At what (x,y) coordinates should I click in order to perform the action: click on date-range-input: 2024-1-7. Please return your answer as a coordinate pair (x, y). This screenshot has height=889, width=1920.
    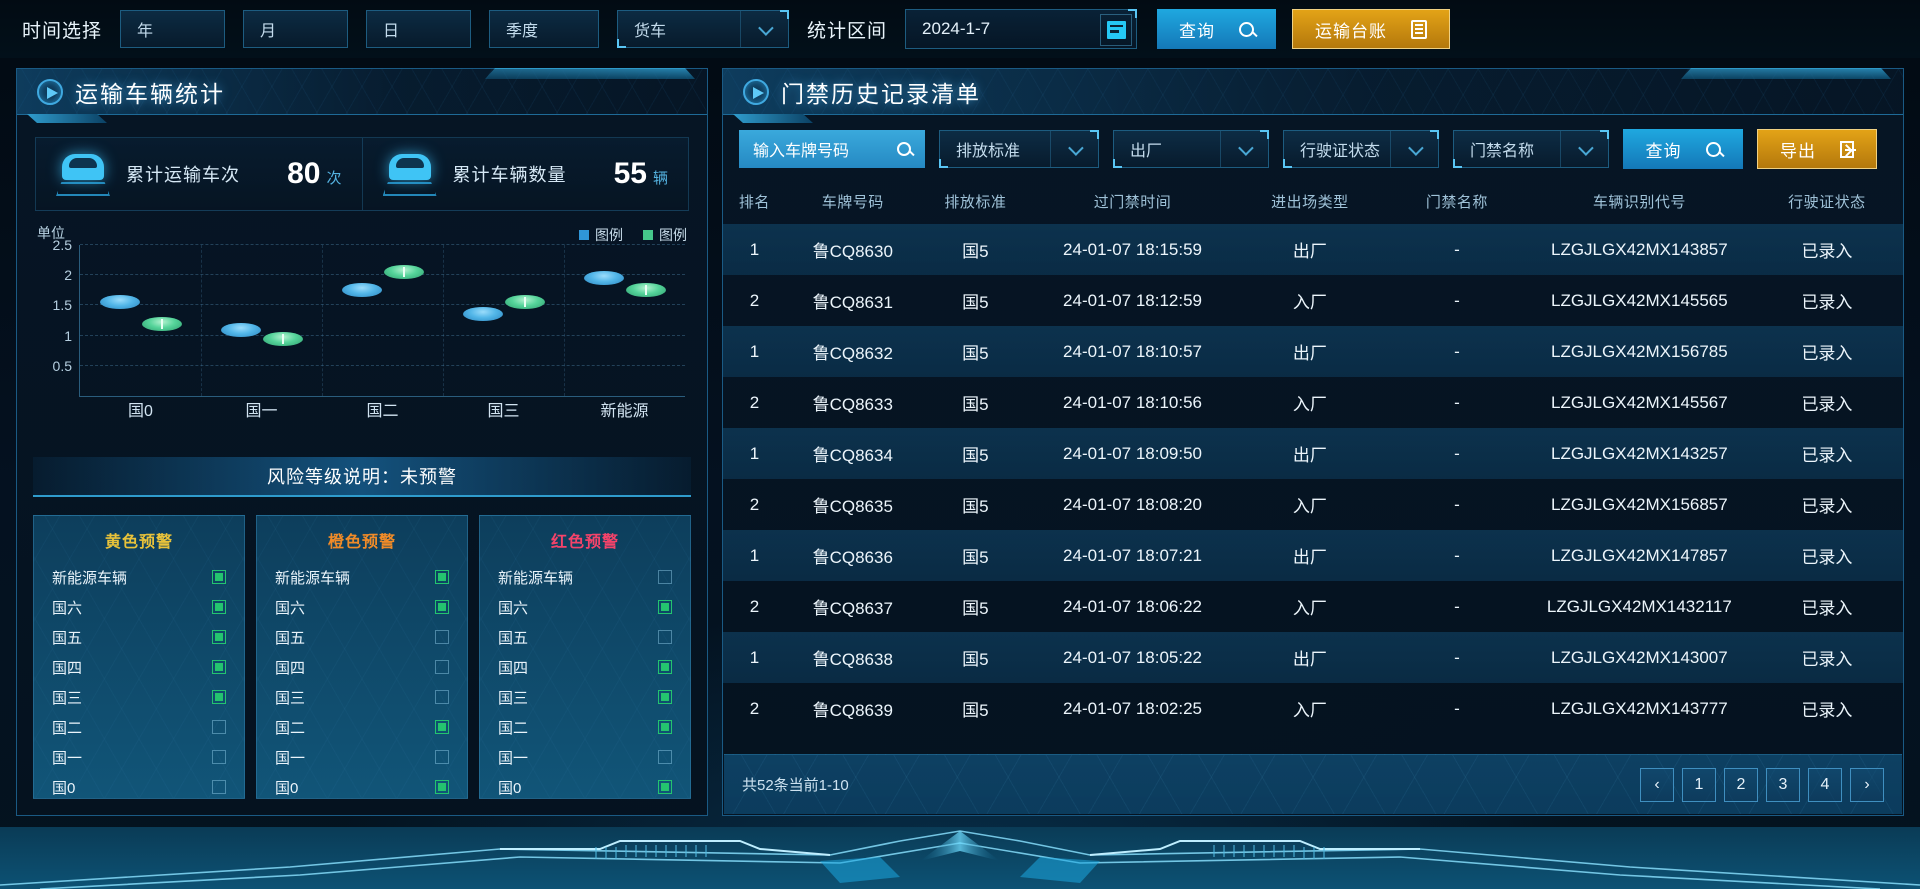
    Looking at the image, I should click on (1021, 29).